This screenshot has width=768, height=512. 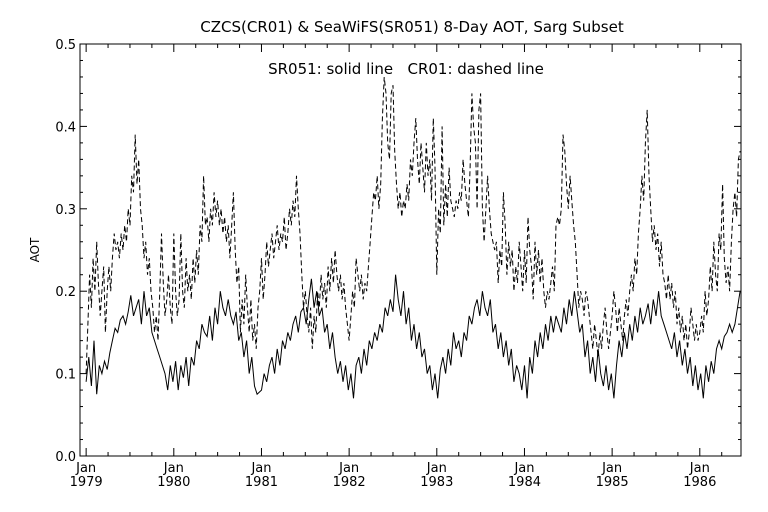 I want to click on x-tick-year: 1985, so click(x=612, y=482).